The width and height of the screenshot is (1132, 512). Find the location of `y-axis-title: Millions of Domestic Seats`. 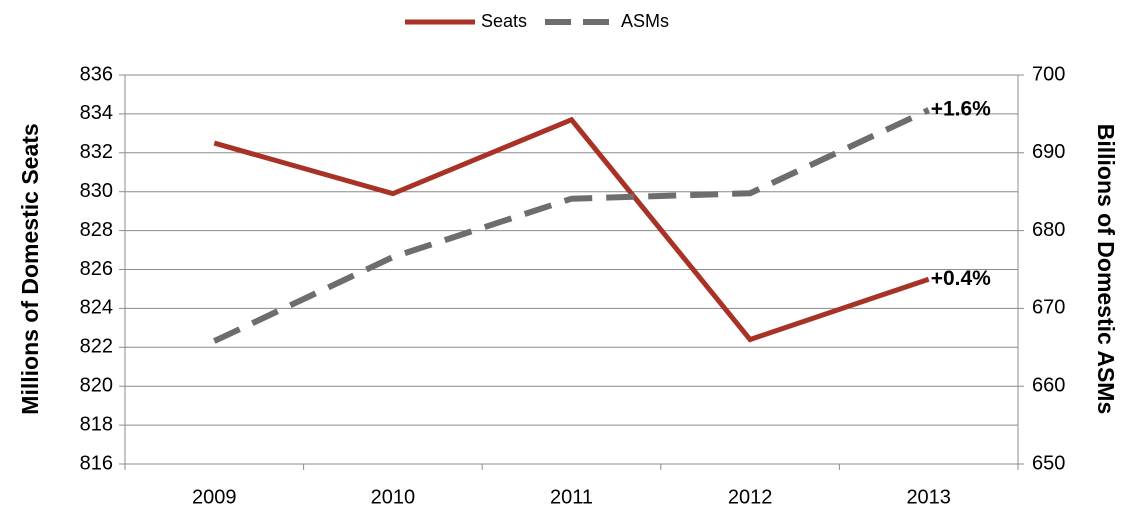

y-axis-title: Millions of Domestic Seats is located at coordinates (30, 268).